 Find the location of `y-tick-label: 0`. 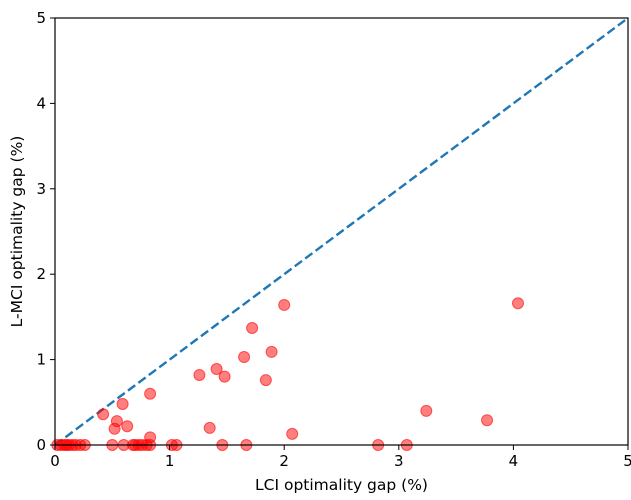

y-tick-label: 0 is located at coordinates (41, 445).